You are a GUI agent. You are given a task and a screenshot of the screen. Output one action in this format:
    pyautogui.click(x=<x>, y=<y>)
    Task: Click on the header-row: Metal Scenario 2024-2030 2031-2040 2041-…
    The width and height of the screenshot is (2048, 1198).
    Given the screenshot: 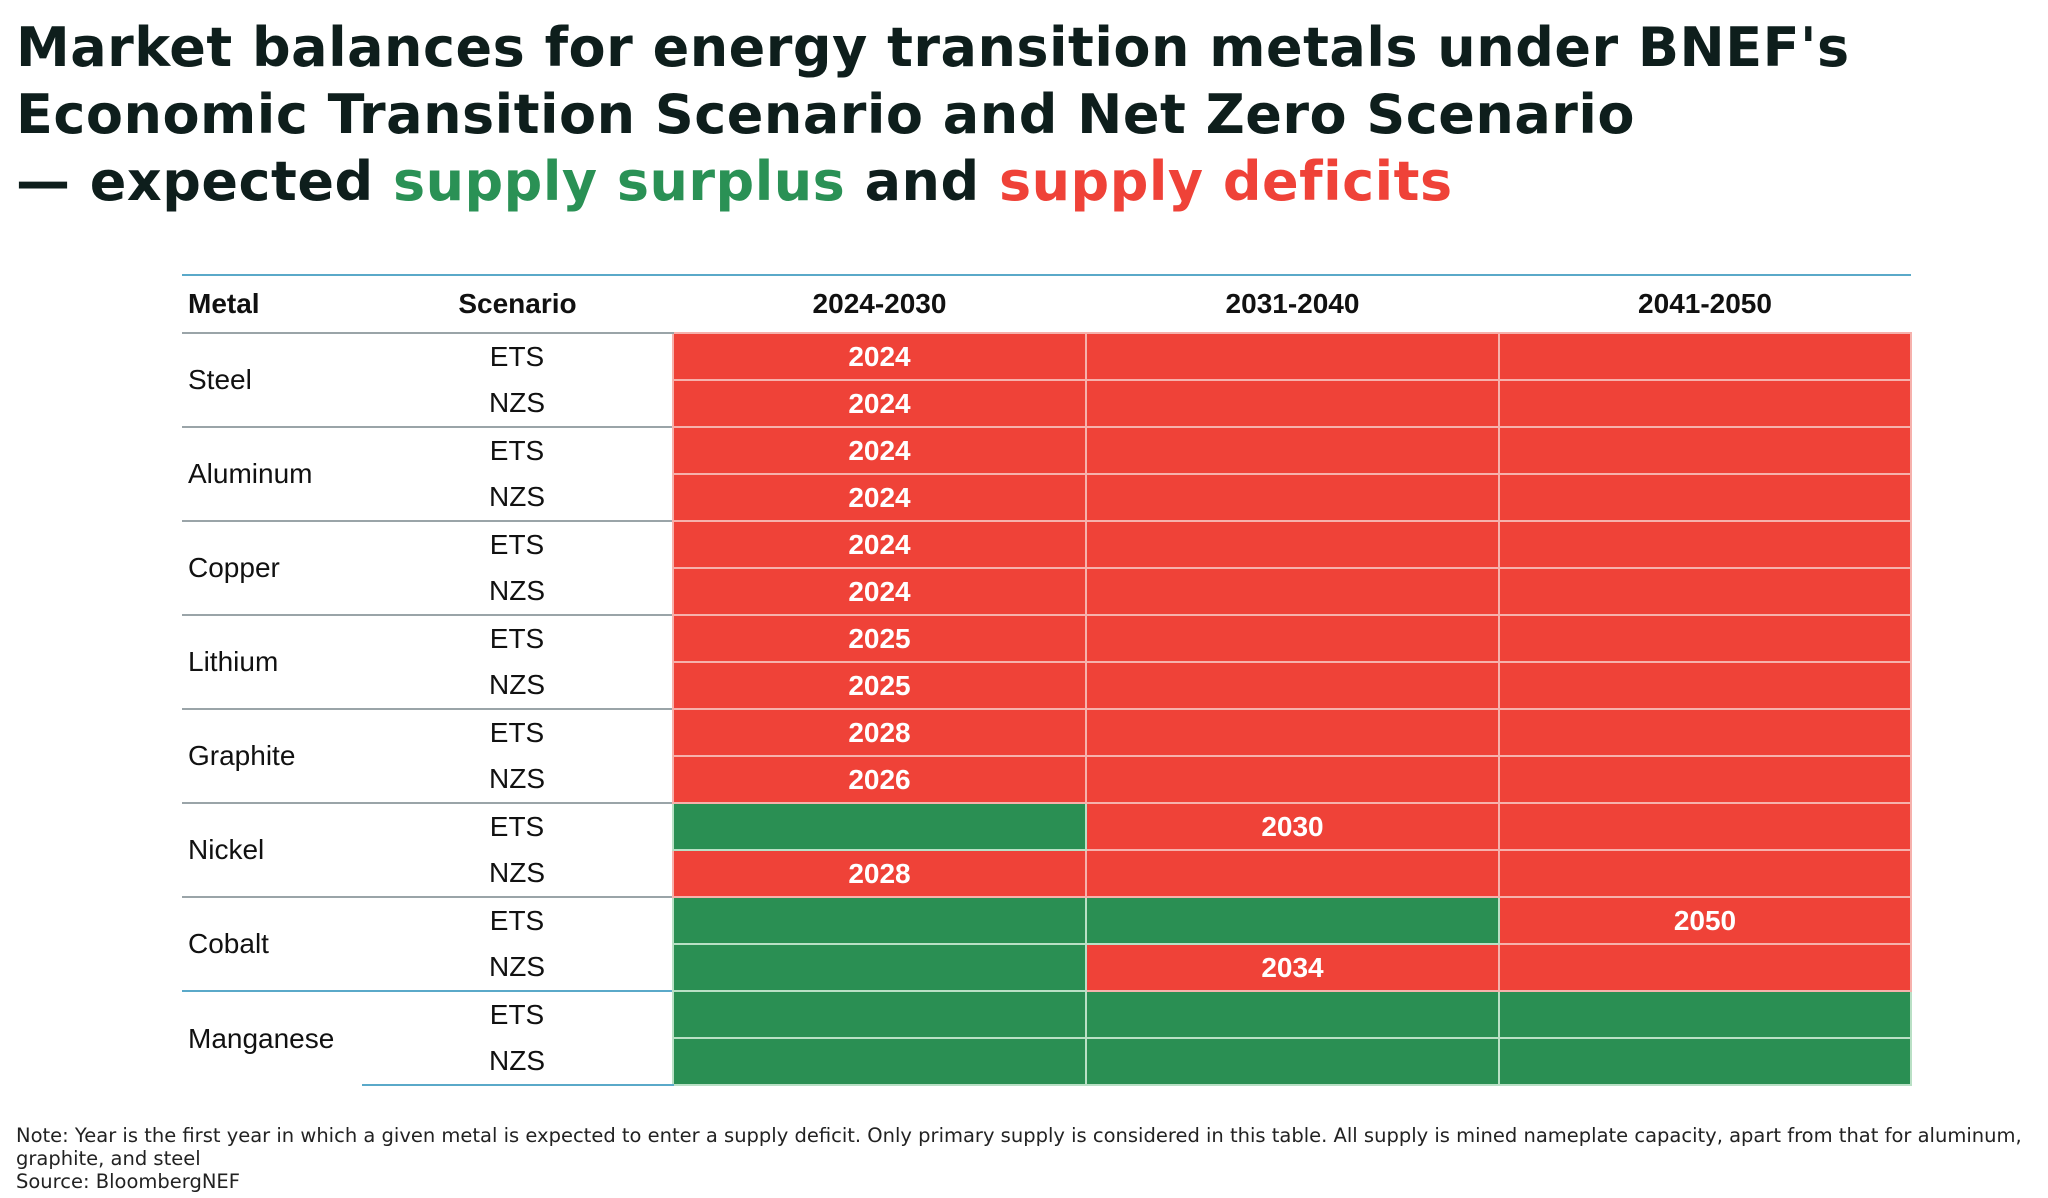 What is the action you would take?
    pyautogui.click(x=1046, y=304)
    